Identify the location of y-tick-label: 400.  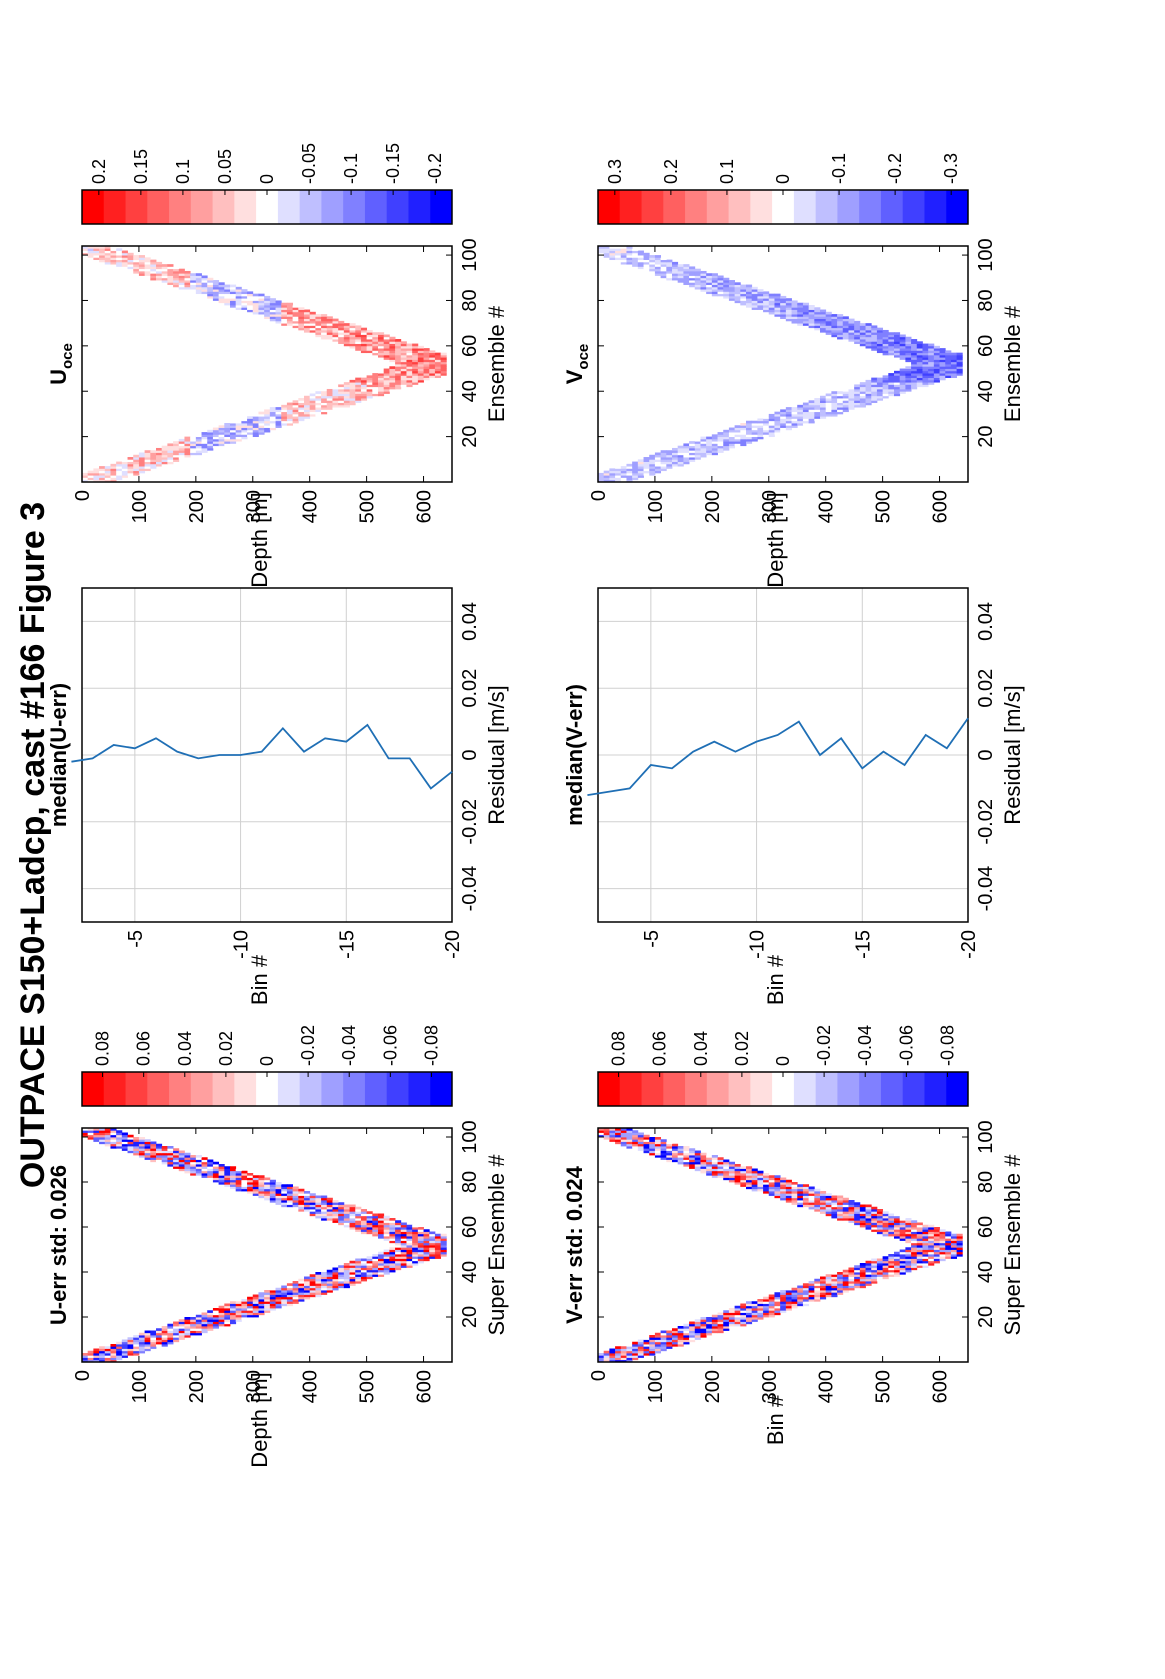
(311, 1386).